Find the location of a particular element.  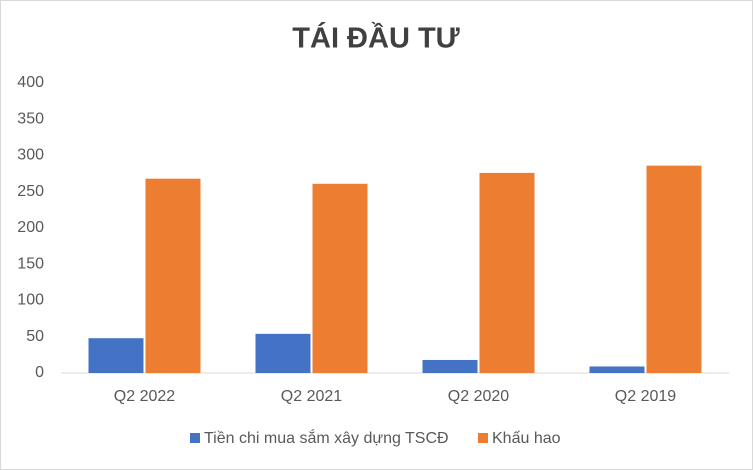

y-tick-label: 300 is located at coordinates (30, 155).